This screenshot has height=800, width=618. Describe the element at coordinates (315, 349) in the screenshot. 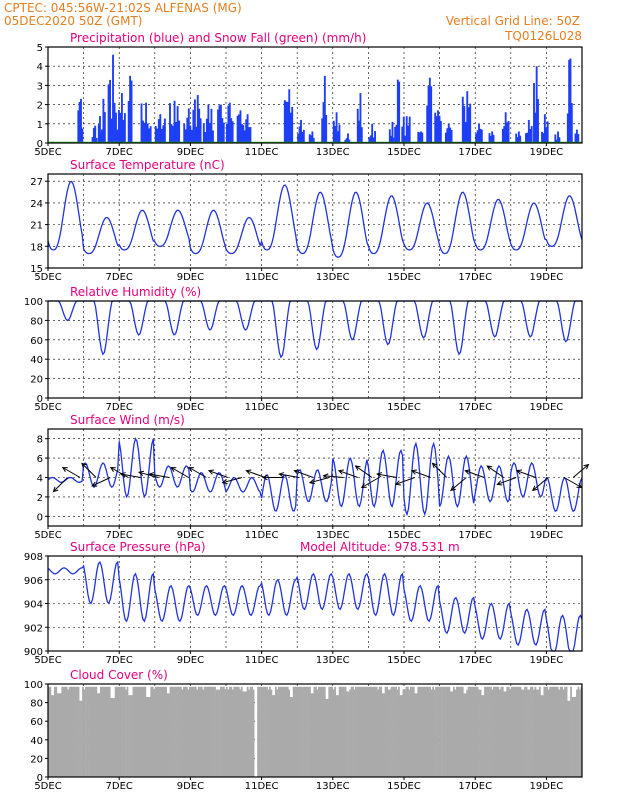

I see `panel-frame` at that location.